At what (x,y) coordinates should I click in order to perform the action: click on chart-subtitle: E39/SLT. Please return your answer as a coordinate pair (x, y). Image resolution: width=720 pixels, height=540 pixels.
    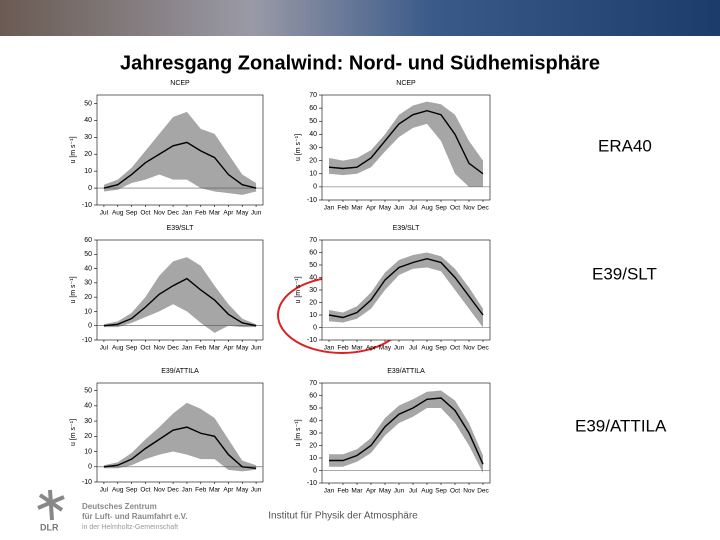
    Looking at the image, I should click on (406, 228).